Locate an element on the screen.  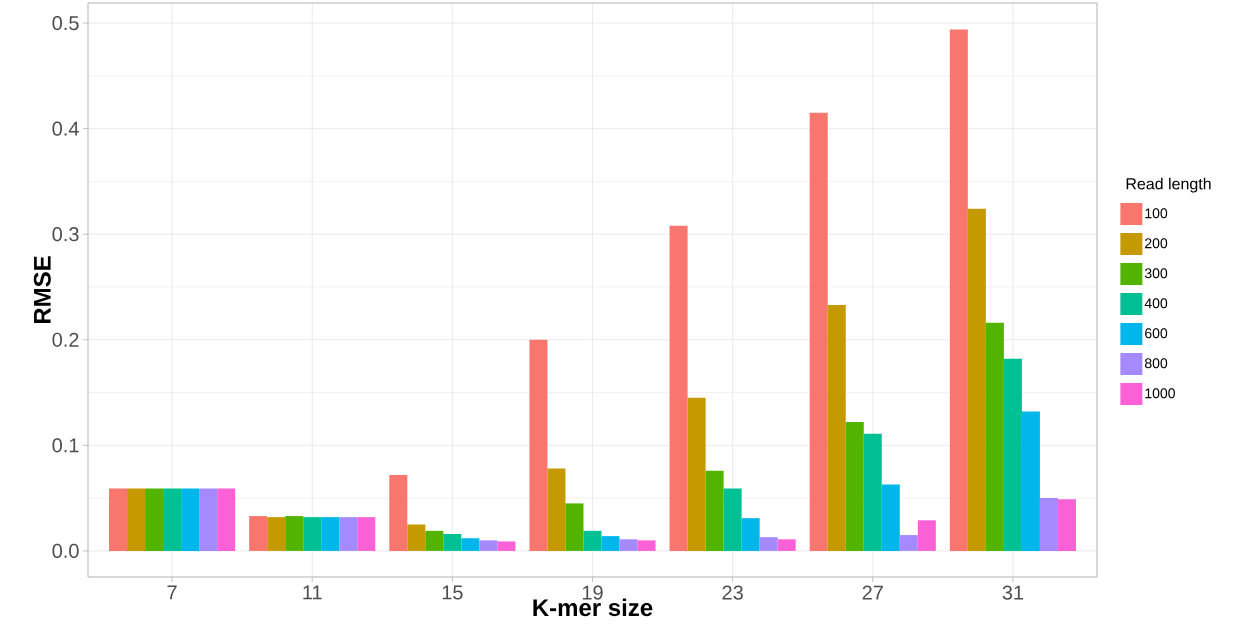
x-tick-label: 7 is located at coordinates (172, 592).